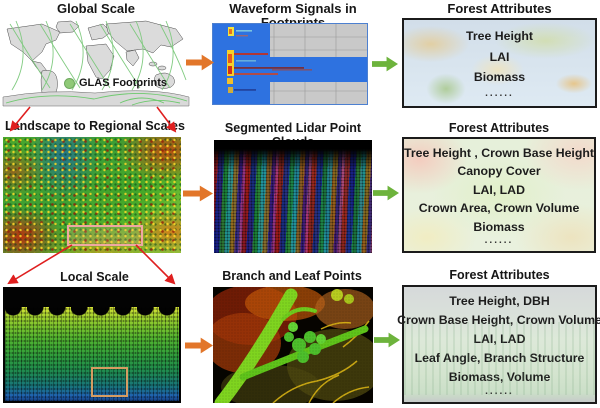 This screenshot has height=408, width=600. What do you see at coordinates (92, 195) in the screenshot?
I see `canopy-height-model-image` at bounding box center [92, 195].